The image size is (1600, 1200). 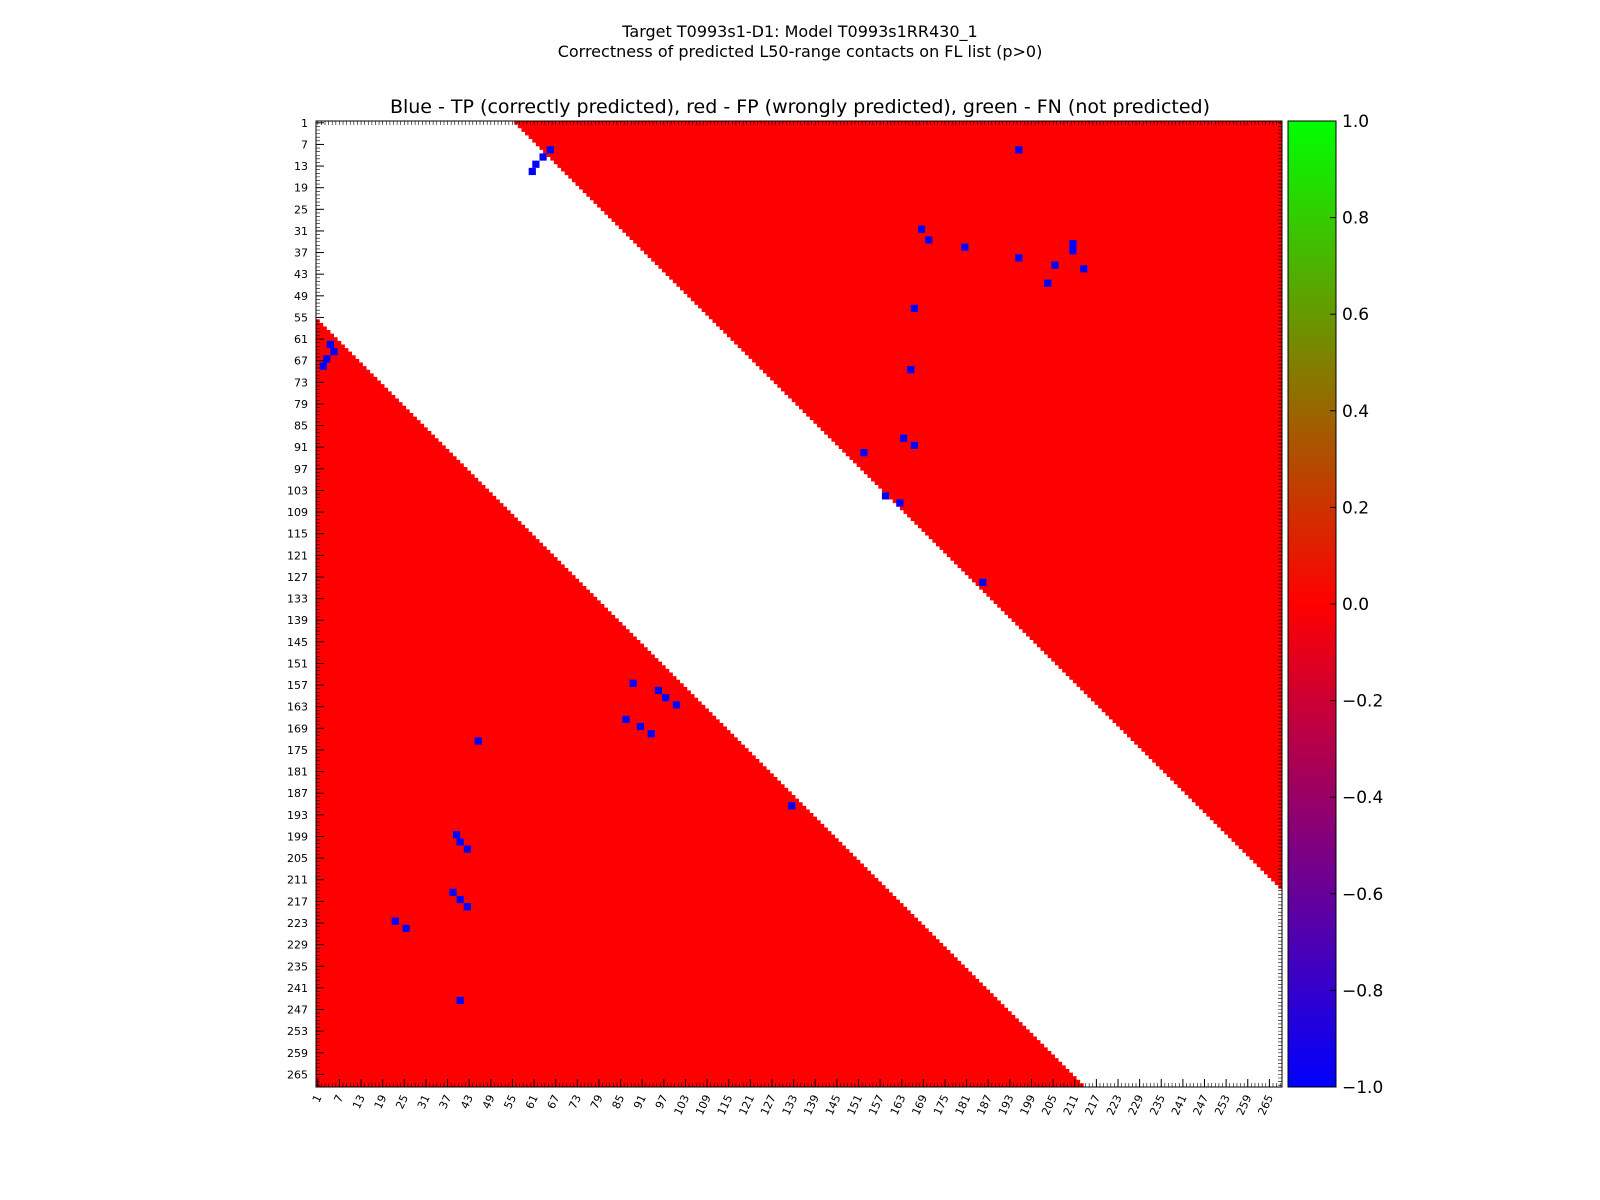 I want to click on y-tick-label: 127, so click(x=297, y=577).